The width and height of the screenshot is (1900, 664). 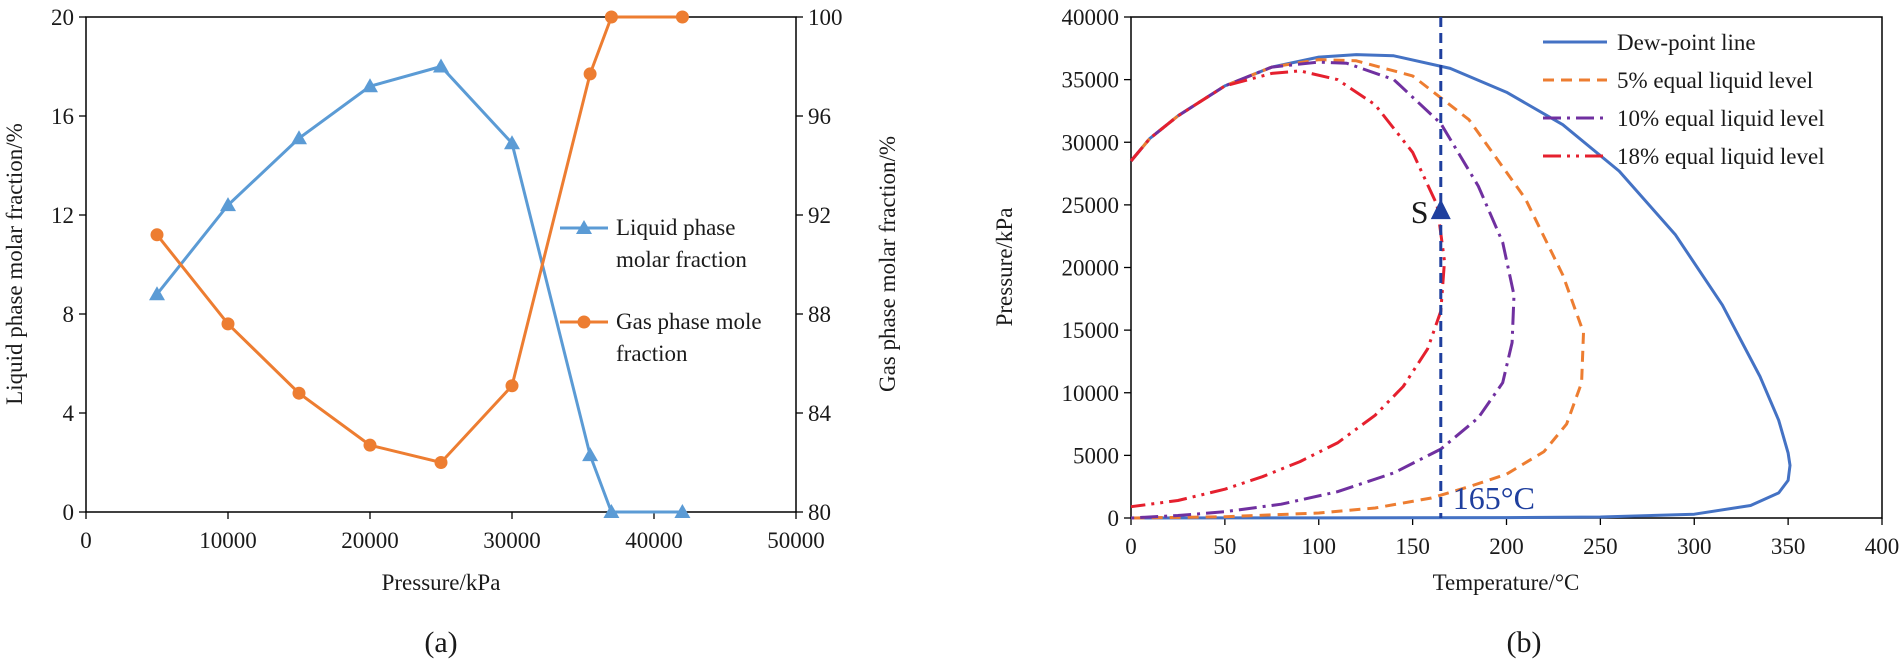 I want to click on point-s-label: S, so click(x=1420, y=212).